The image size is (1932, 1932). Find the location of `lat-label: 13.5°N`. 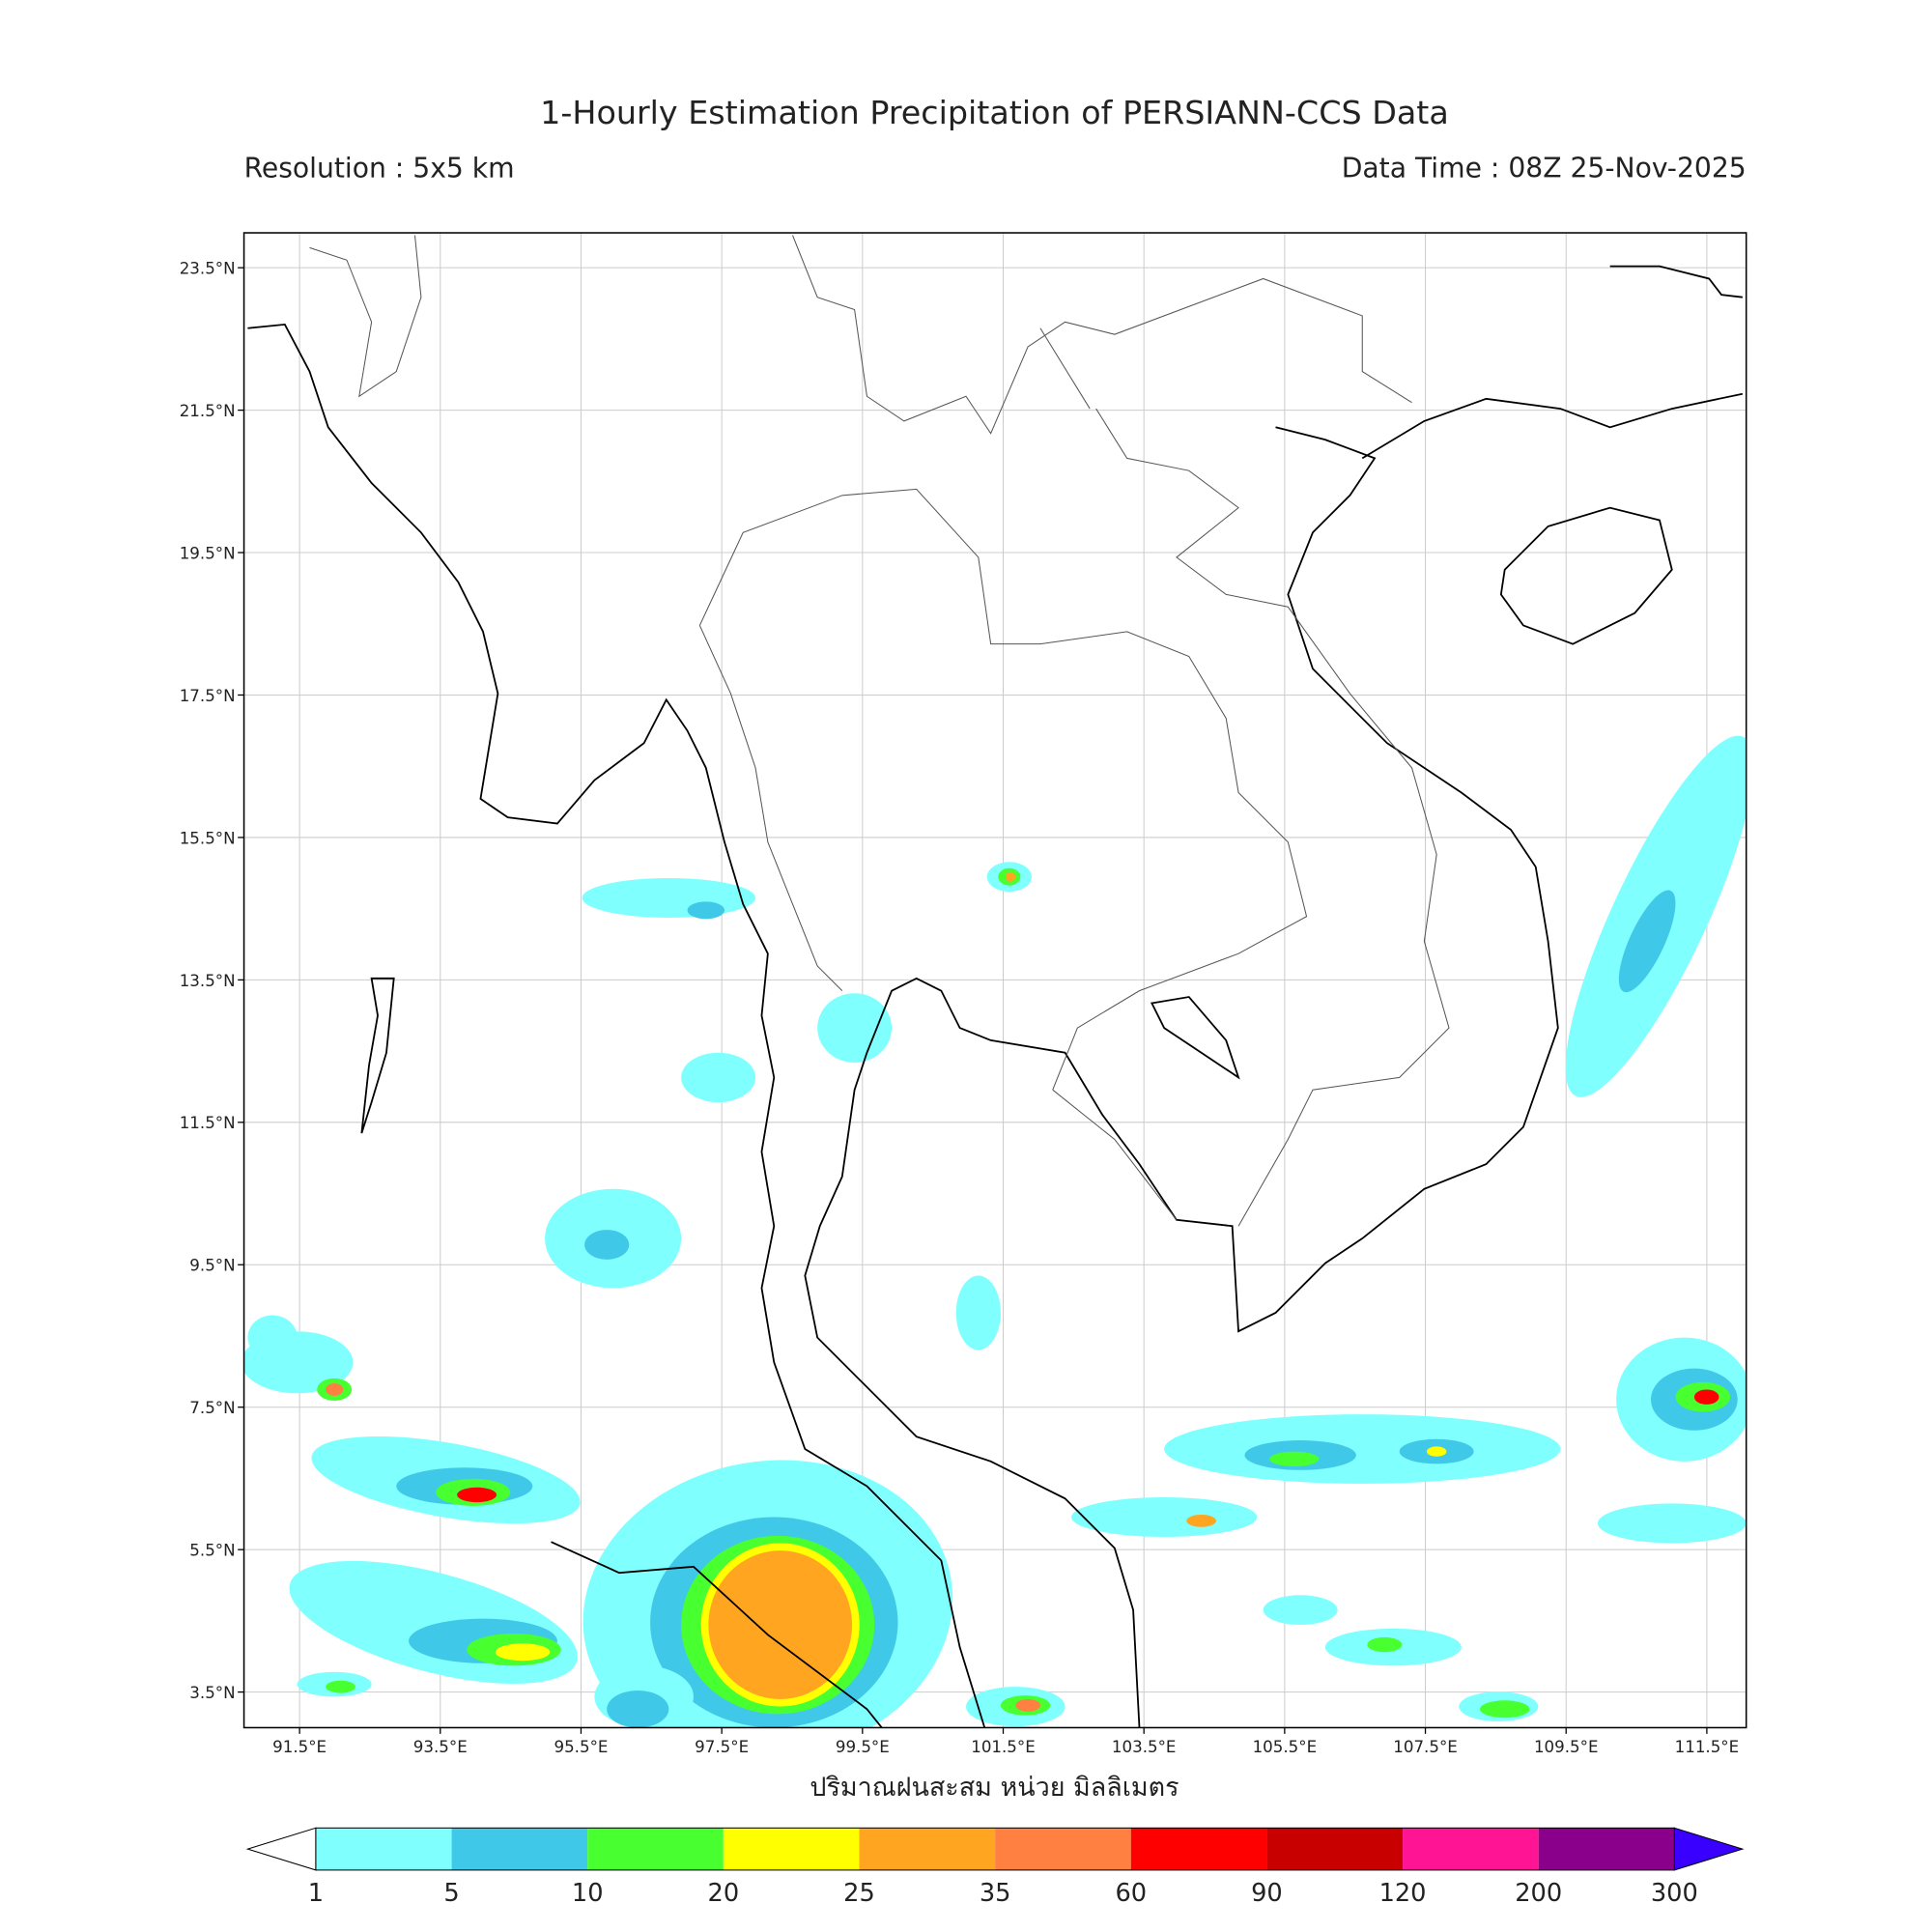

lat-label: 13.5°N is located at coordinates (208, 981).